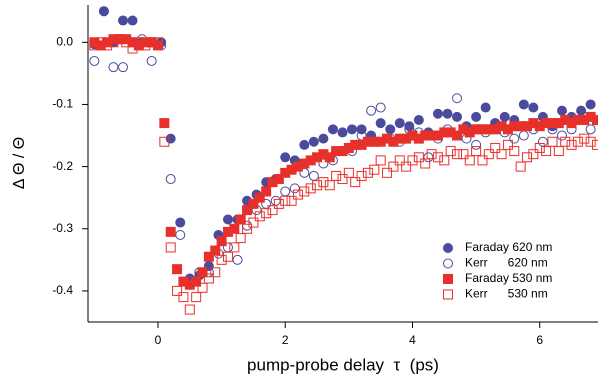  Describe the element at coordinates (285, 340) in the screenshot. I see `x-tick-label: 2` at that location.